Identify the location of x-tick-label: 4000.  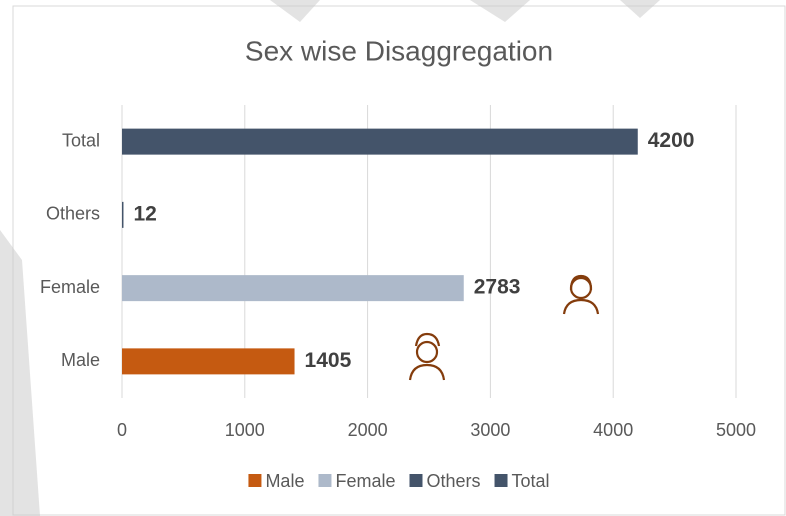
(613, 430).